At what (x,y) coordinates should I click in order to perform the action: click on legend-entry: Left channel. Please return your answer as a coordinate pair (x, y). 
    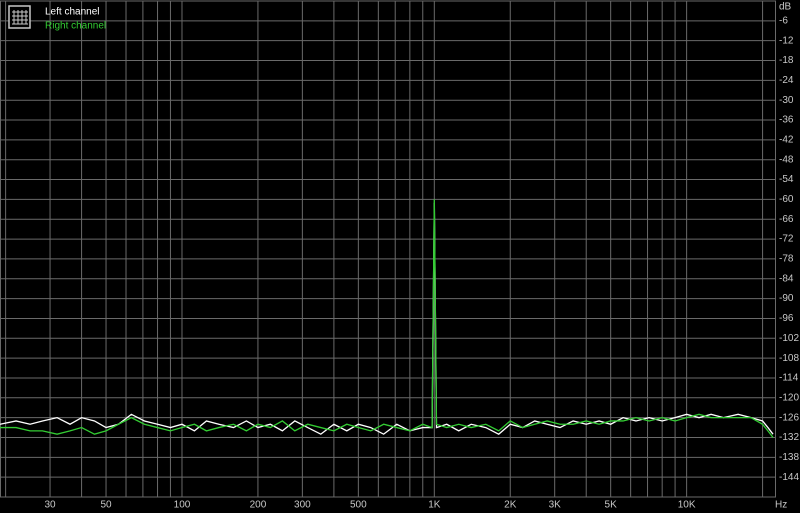
    Looking at the image, I should click on (72, 12).